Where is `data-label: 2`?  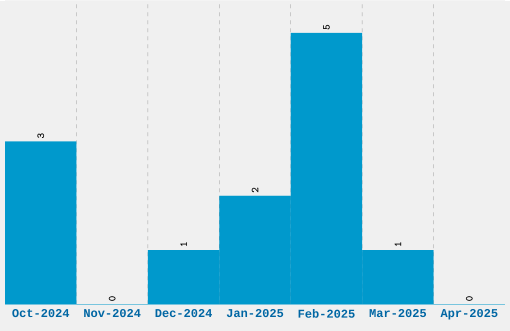
data-label: 2 is located at coordinates (255, 190).